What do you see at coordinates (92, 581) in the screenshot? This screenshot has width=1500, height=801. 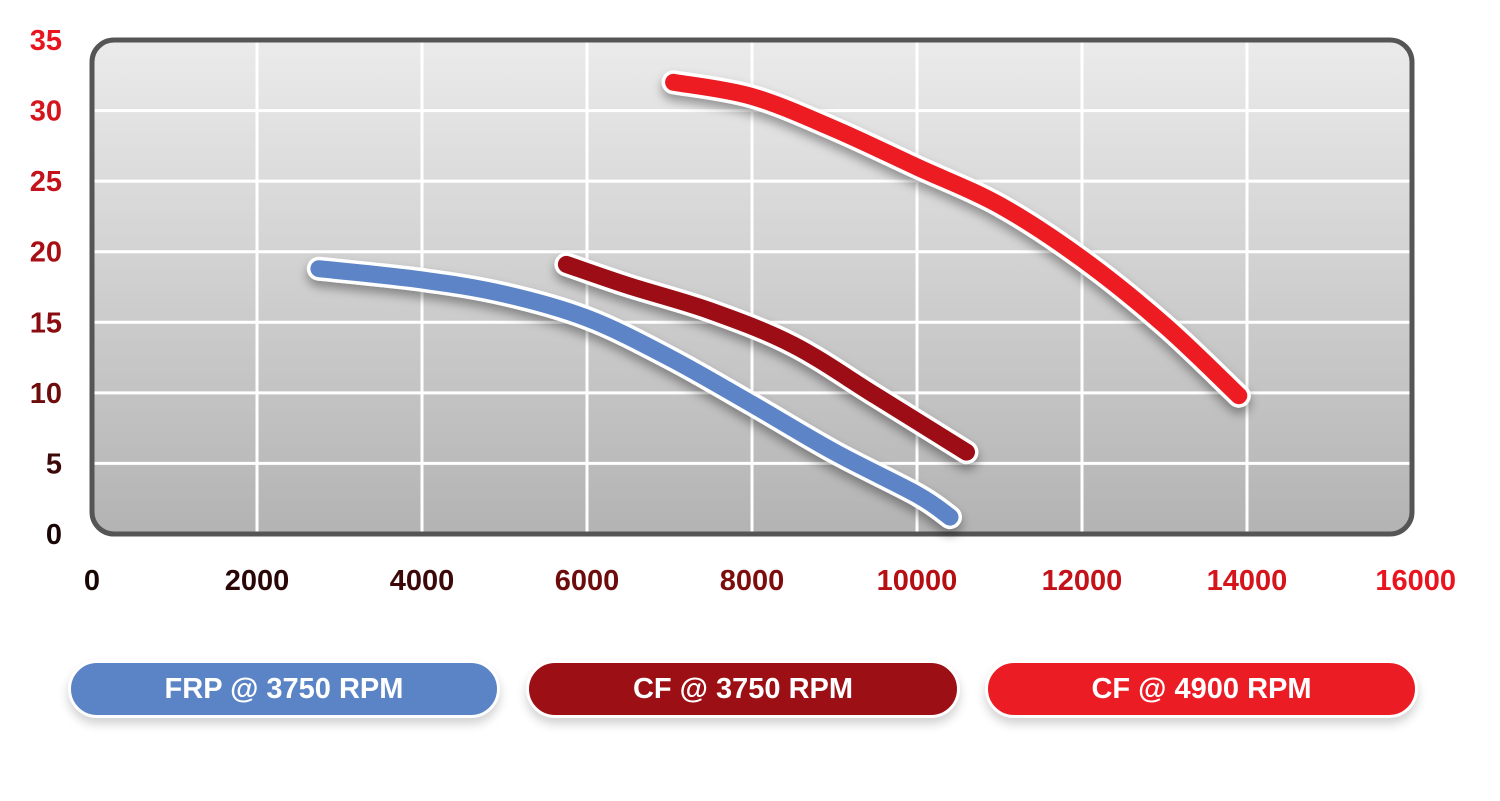 I see `x-tick-label: 0` at bounding box center [92, 581].